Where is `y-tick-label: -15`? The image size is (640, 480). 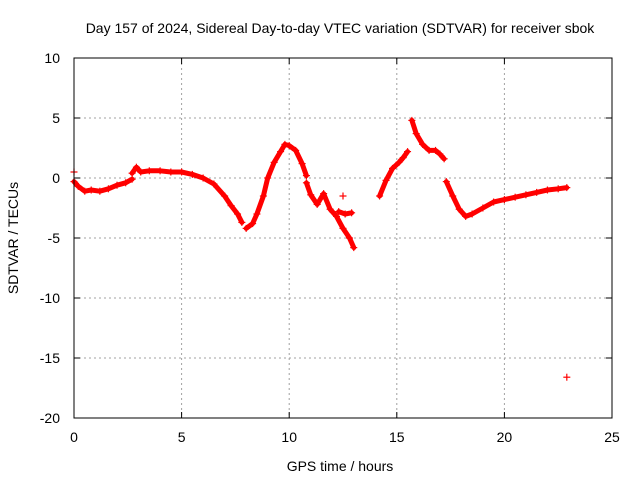 y-tick-label: -15 is located at coordinates (50, 358).